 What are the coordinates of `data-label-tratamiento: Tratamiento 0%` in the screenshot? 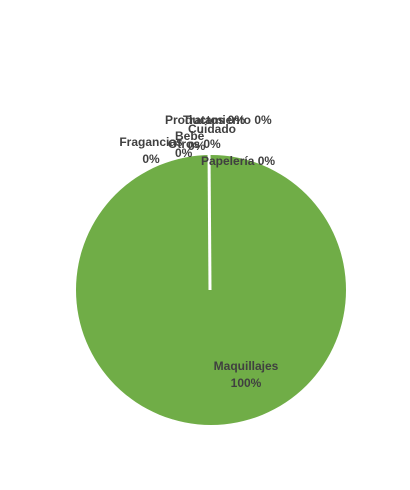 It's located at (227, 120).